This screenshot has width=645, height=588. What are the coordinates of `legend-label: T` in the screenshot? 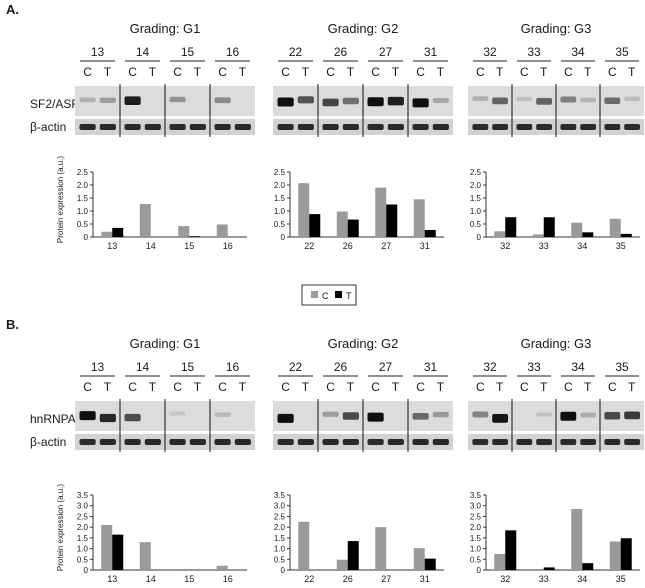 It's located at (349, 296).